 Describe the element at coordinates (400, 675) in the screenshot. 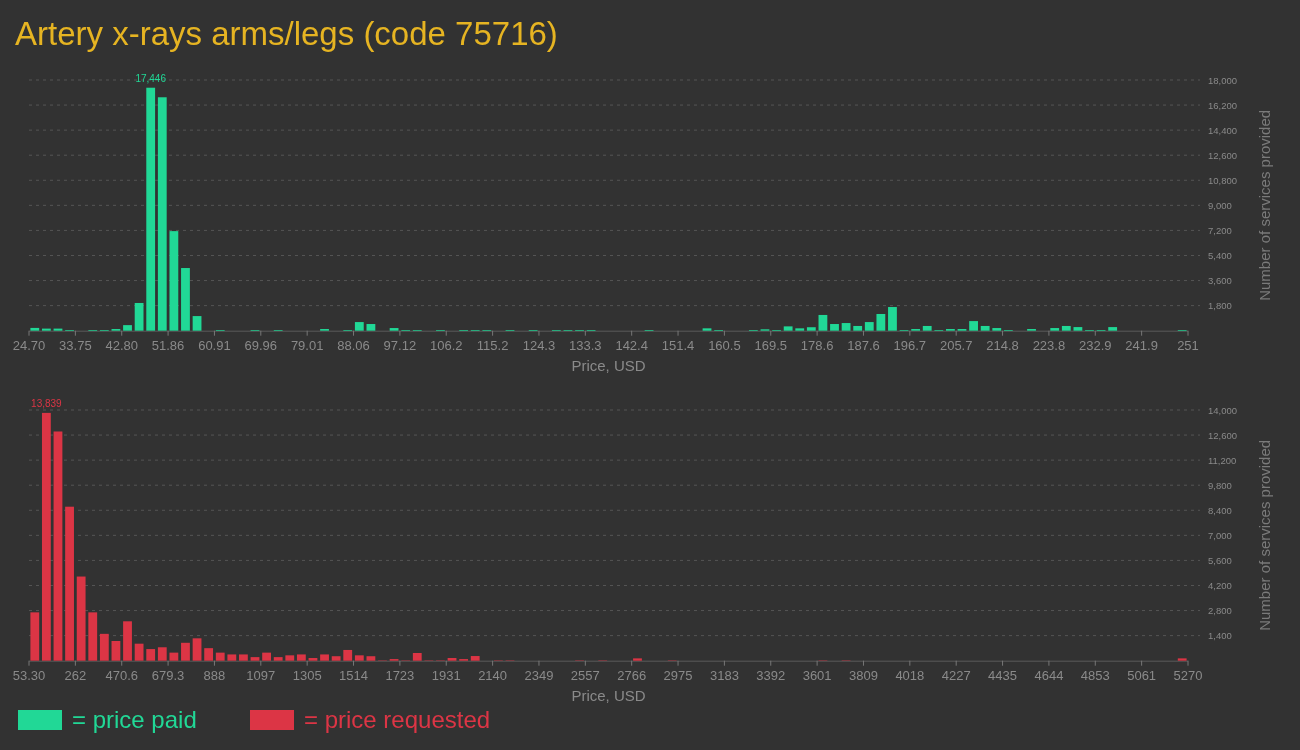

I see `x-tick-label: 1723` at that location.